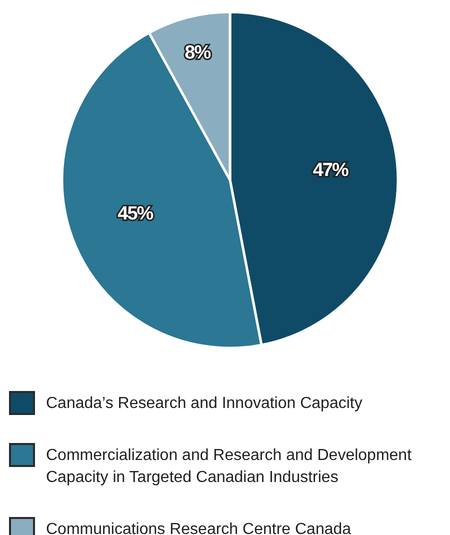 The image size is (450, 535). What do you see at coordinates (204, 403) in the screenshot?
I see `legend-label: Canada’s Research and Innovation Capacity` at bounding box center [204, 403].